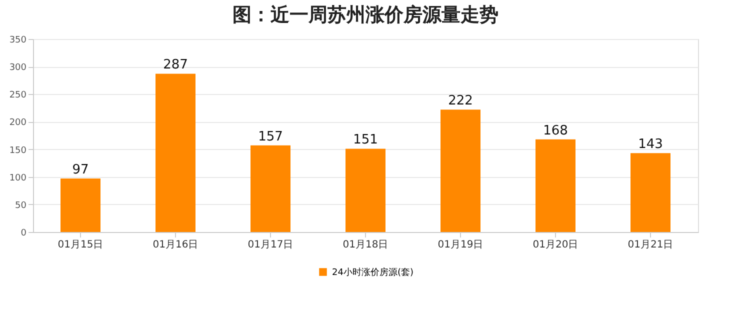  I want to click on y-tick-label: 50, so click(21, 205).